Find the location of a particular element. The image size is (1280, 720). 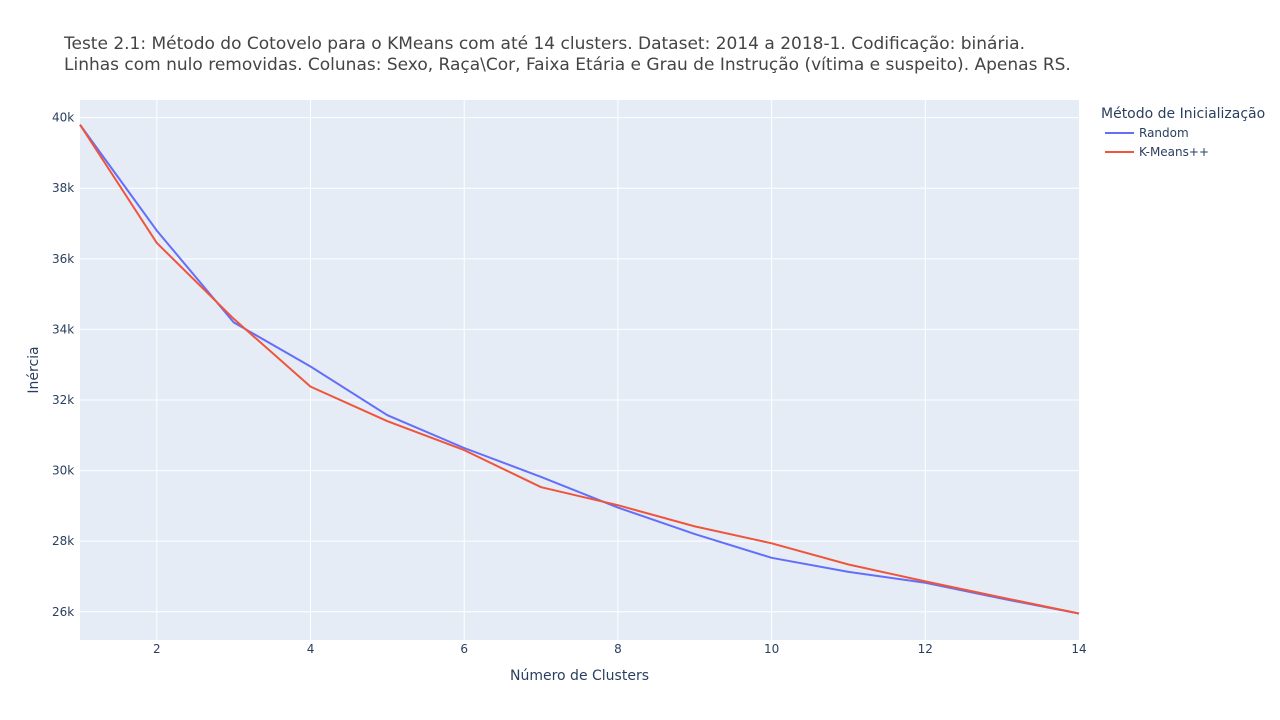

legend-item-label: Random is located at coordinates (1164, 133).